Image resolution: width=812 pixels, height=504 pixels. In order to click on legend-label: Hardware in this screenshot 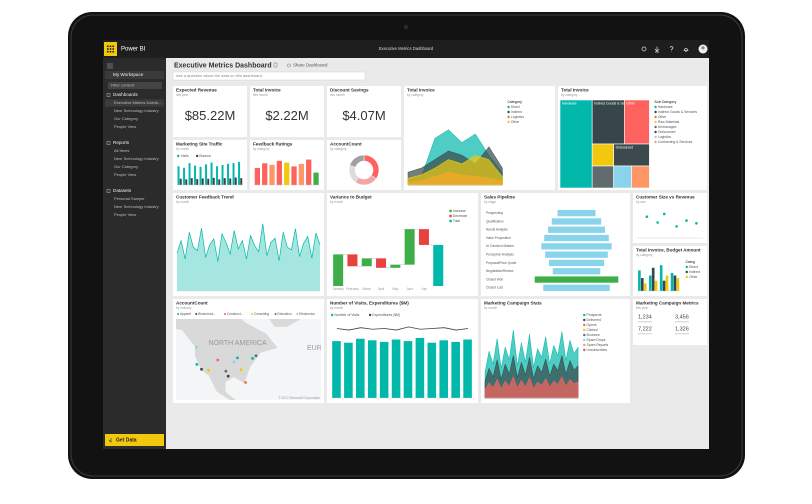, I will do `click(665, 107)`.